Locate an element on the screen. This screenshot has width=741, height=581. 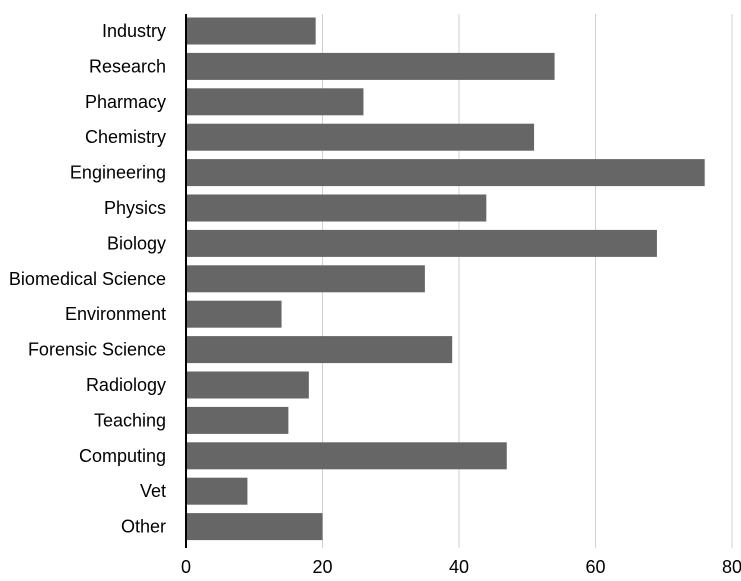
x-tick-label: 60 is located at coordinates (595, 567).